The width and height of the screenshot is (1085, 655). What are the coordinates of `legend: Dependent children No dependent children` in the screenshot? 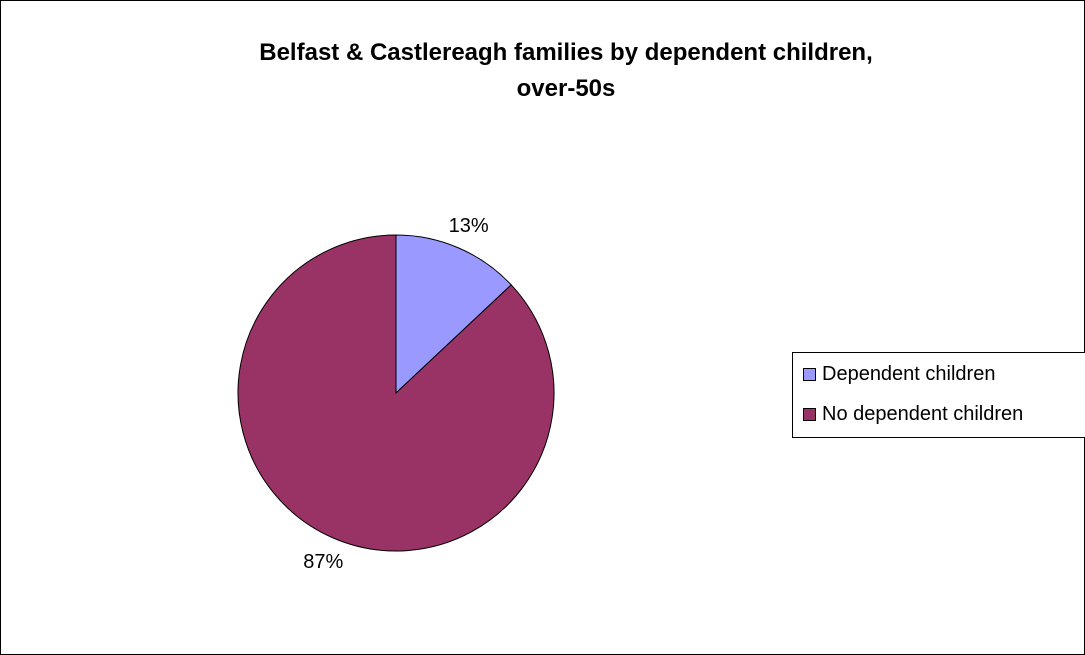 It's located at (938, 395).